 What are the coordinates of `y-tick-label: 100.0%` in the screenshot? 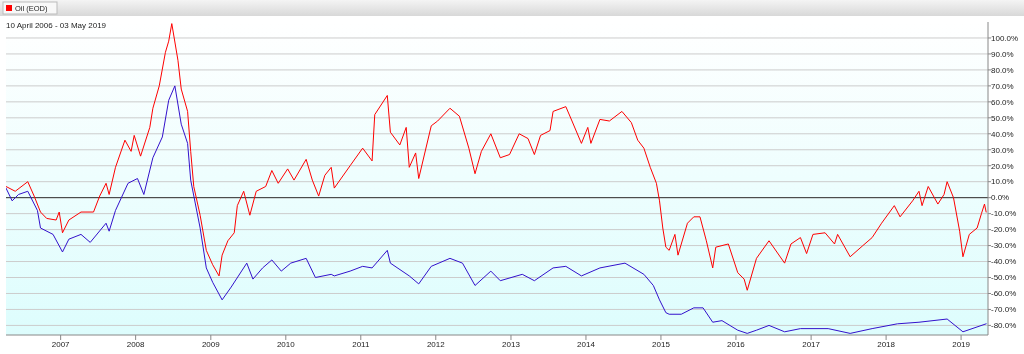 It's located at (1005, 38).